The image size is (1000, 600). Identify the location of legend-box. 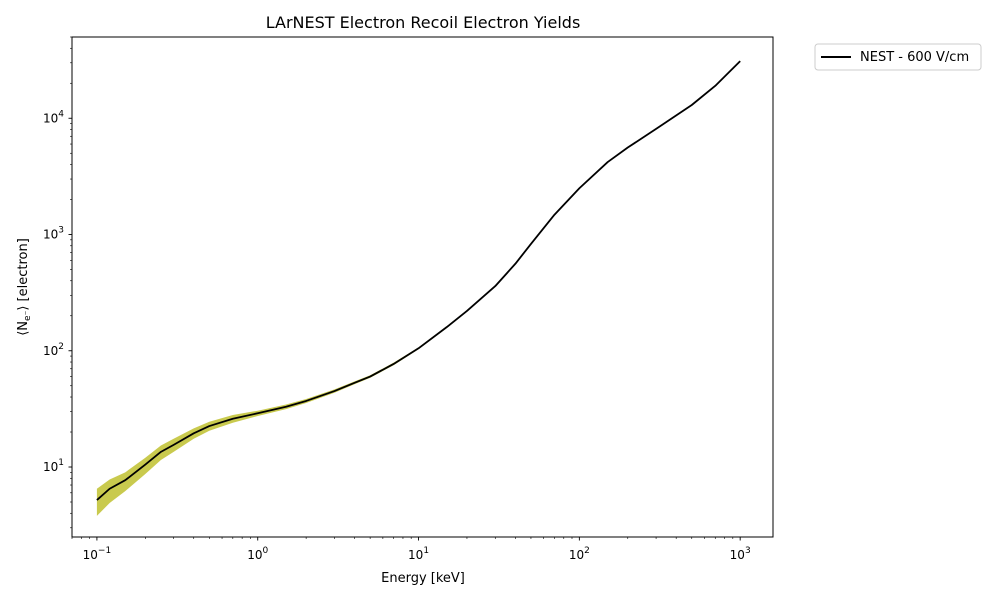
(898, 57).